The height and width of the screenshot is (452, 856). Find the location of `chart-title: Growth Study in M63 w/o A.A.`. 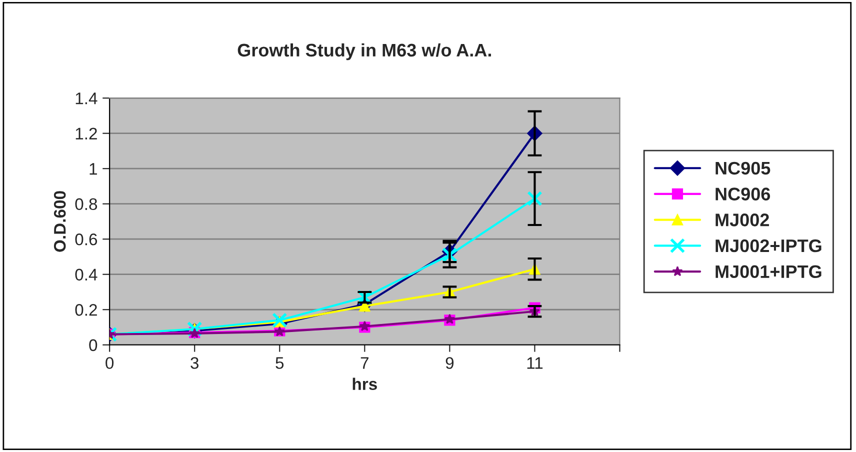

chart-title: Growth Study in M63 w/o A.A. is located at coordinates (364, 51).